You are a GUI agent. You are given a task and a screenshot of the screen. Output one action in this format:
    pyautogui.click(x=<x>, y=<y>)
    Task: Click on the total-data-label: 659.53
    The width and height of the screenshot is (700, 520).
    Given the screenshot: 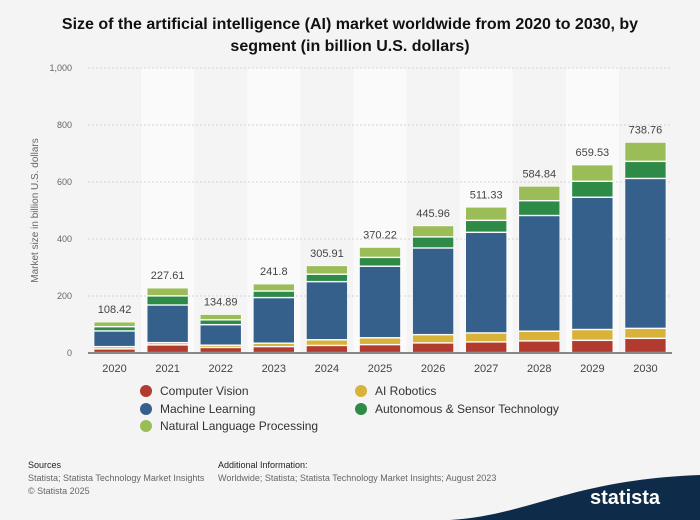 What is the action you would take?
    pyautogui.click(x=593, y=153)
    